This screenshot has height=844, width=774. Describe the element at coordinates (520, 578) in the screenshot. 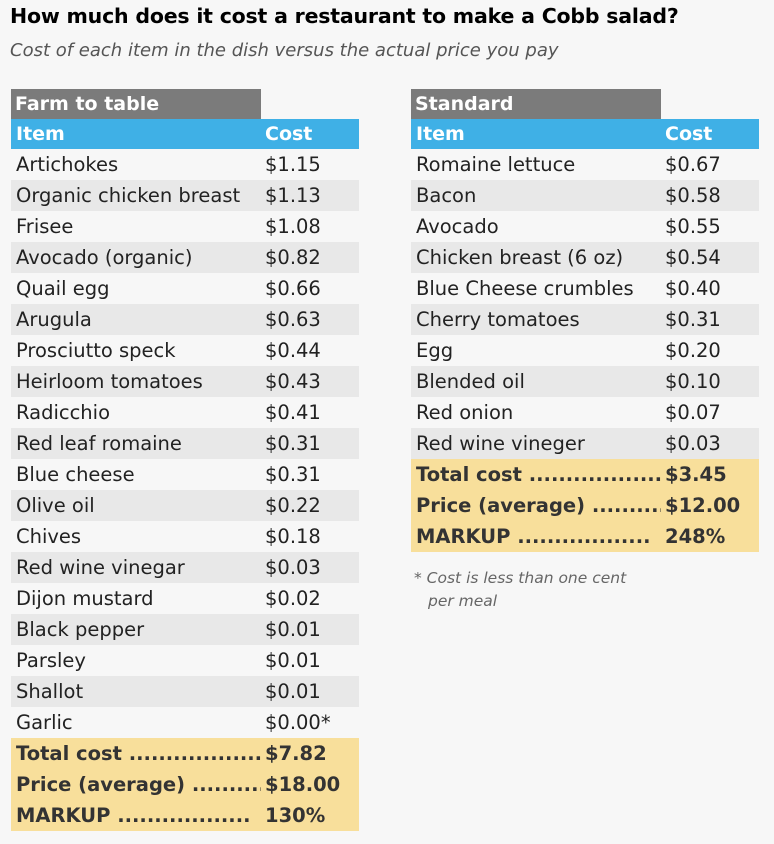

I see `footnote-line: * Cost is less than one cent` at that location.